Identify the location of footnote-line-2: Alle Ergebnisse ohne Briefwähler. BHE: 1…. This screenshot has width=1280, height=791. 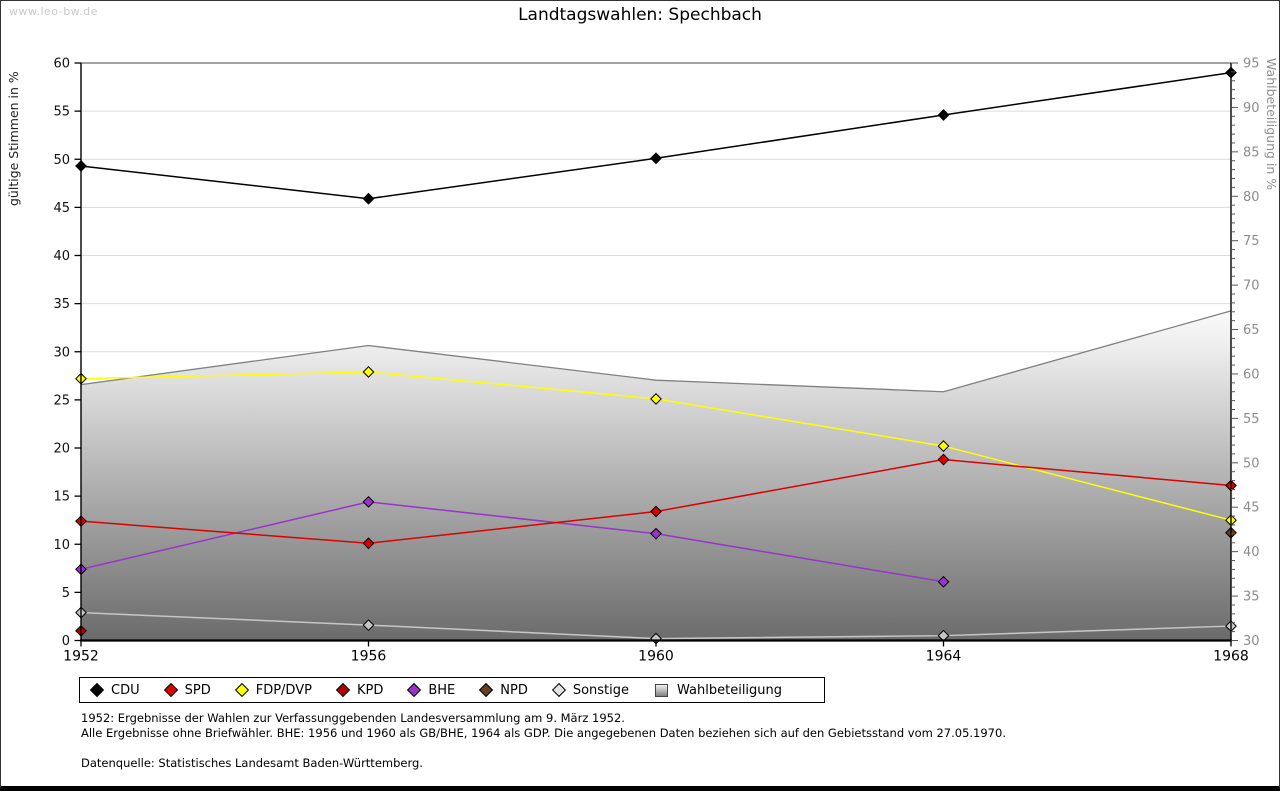
(543, 732).